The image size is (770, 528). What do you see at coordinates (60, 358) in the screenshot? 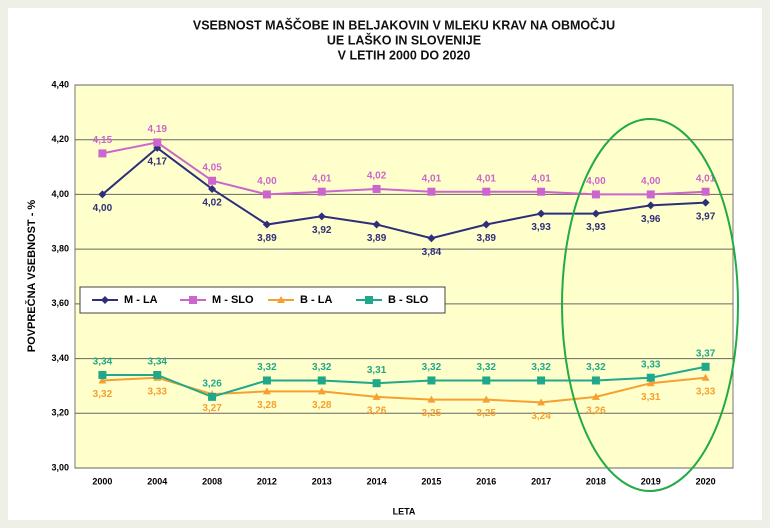
I see `y-tick-label: 3,40` at bounding box center [60, 358].